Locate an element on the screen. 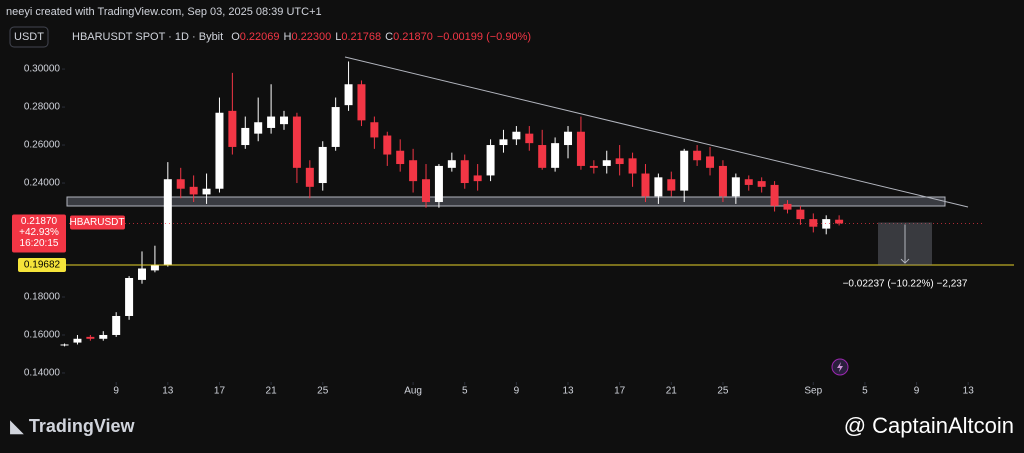 Image resolution: width=1024 pixels, height=453 pixels. price-line-box is located at coordinates (42, 265).